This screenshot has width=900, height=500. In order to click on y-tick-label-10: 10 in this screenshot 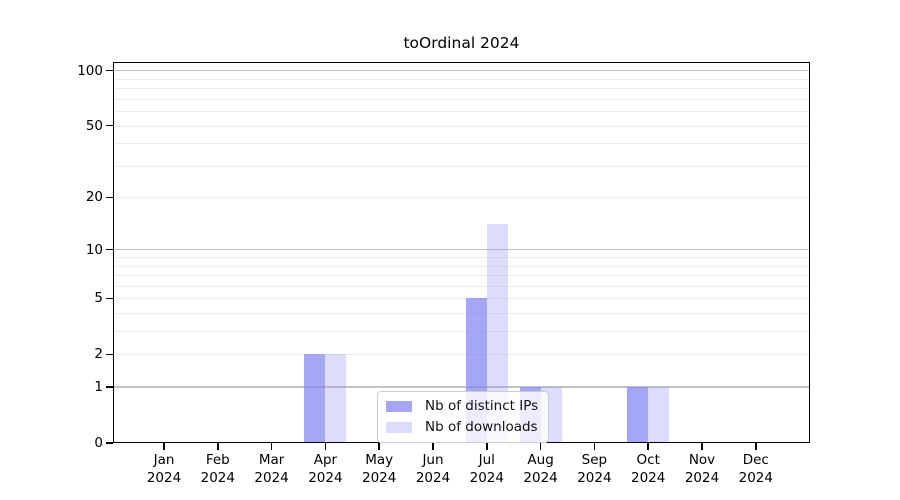, I will do `click(94, 249)`.